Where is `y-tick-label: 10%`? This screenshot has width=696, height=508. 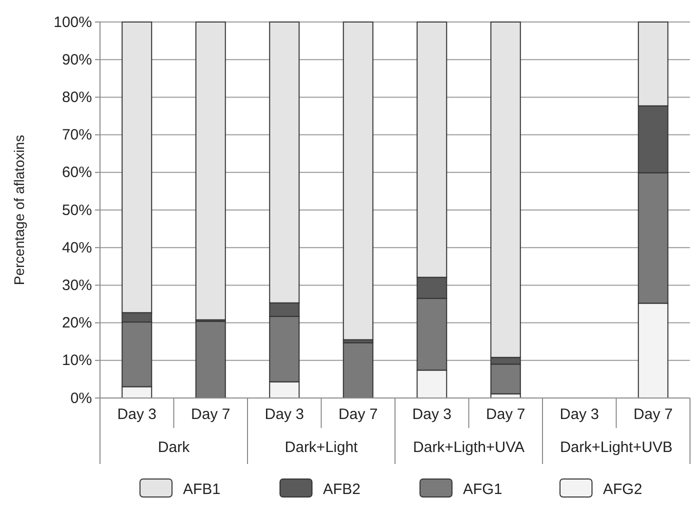
y-tick-label: 10% is located at coordinates (77, 361).